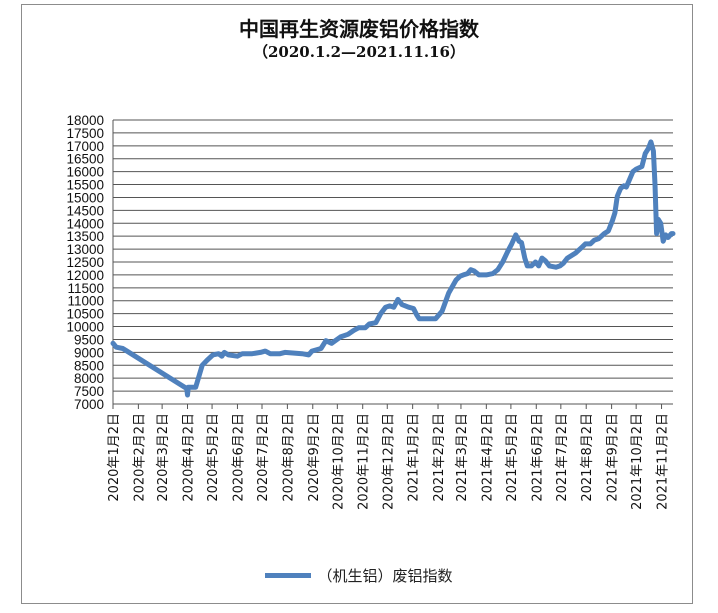  What do you see at coordinates (388, 461) in the screenshot?
I see `x-tick-label: 2020年12月2日` at bounding box center [388, 461].